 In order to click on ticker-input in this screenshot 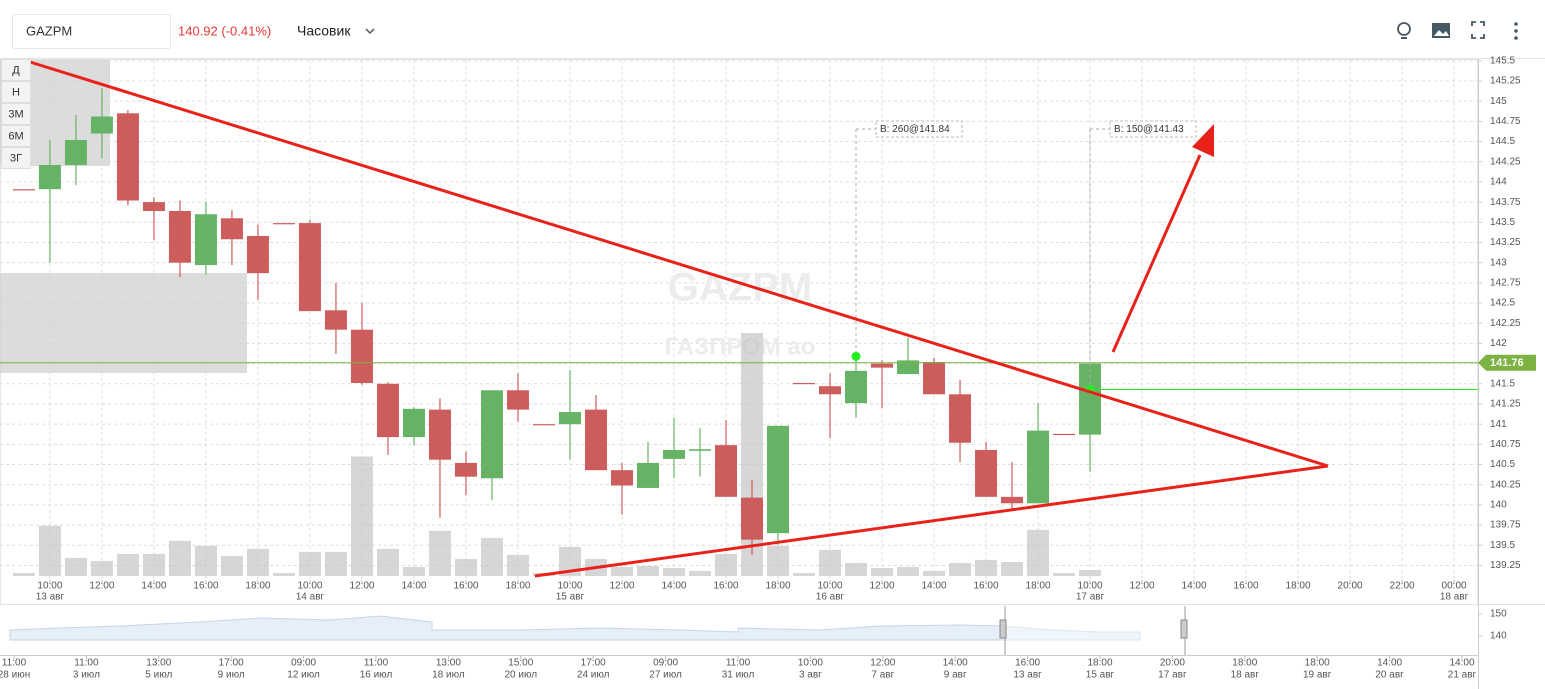, I will do `click(91, 31)`.